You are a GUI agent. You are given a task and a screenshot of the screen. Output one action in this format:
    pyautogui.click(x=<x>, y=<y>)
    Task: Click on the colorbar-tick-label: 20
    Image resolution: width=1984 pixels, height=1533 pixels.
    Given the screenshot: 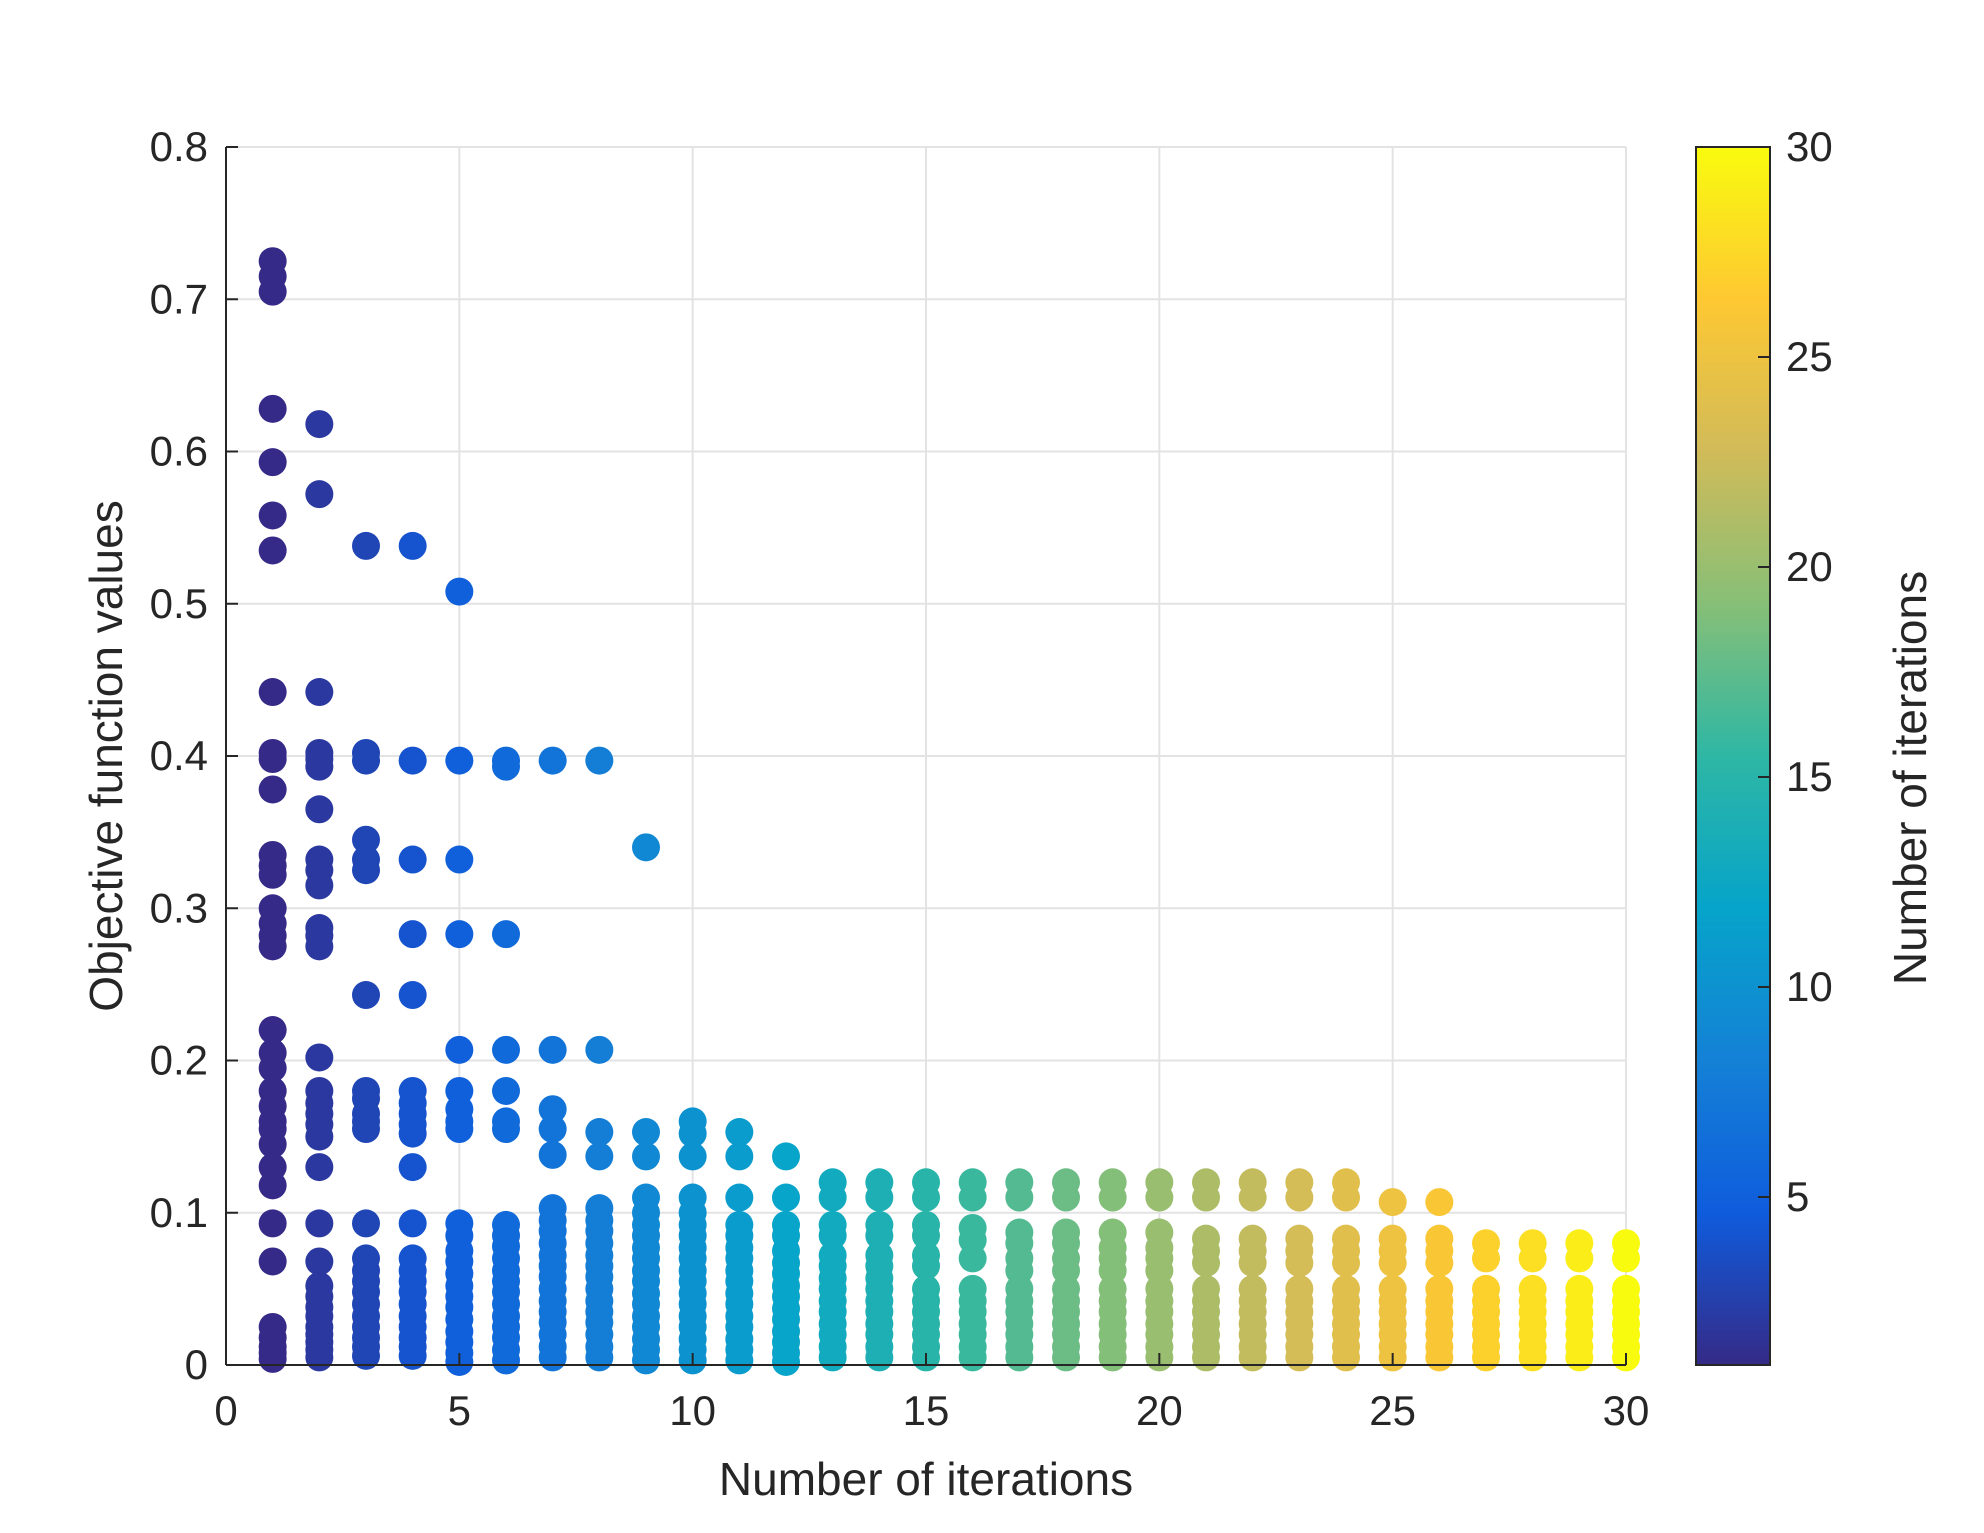 What is the action you would take?
    pyautogui.click(x=1809, y=566)
    